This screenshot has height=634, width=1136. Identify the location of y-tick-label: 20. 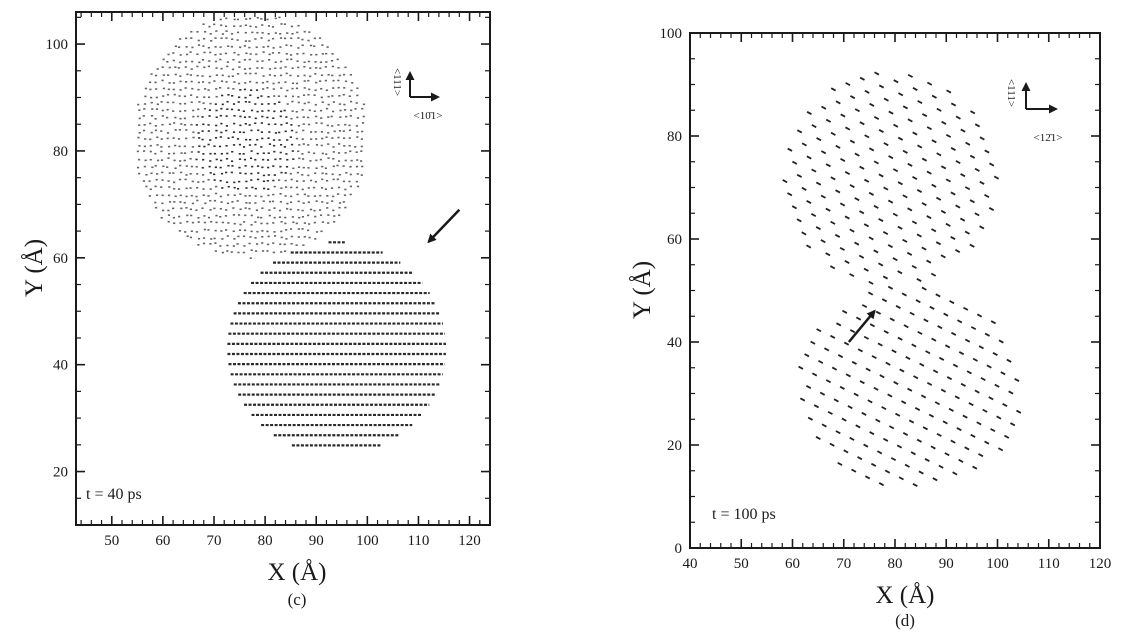
(674, 446).